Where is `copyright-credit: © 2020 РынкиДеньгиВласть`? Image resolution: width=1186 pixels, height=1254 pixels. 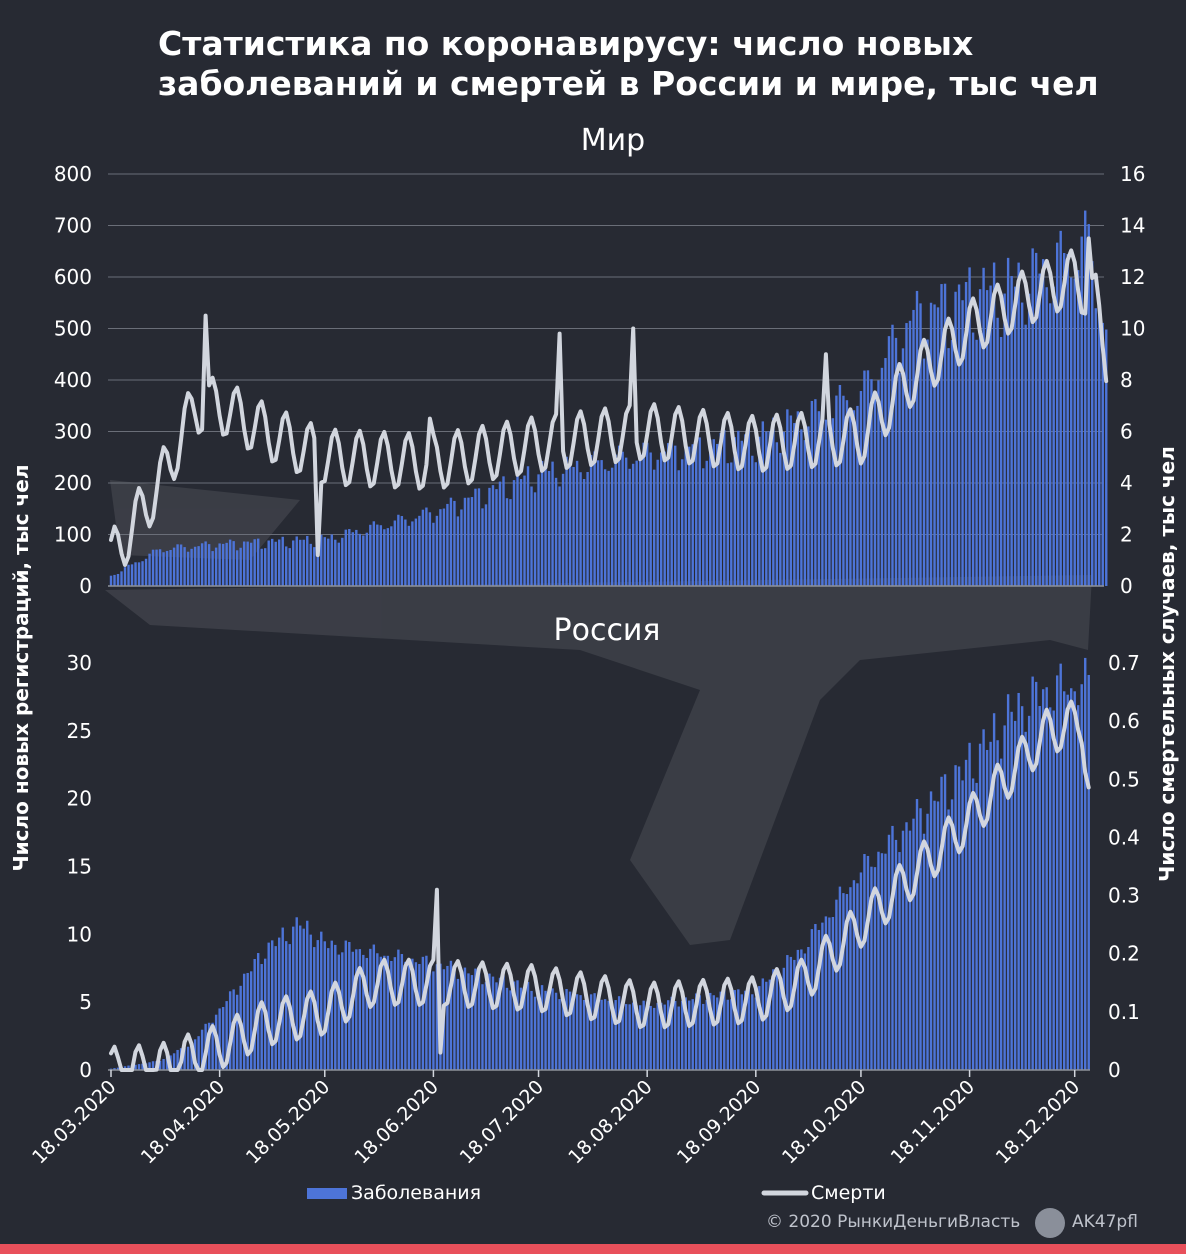 copyright-credit: © 2020 РынкиДеньгиВласть is located at coordinates (893, 1222).